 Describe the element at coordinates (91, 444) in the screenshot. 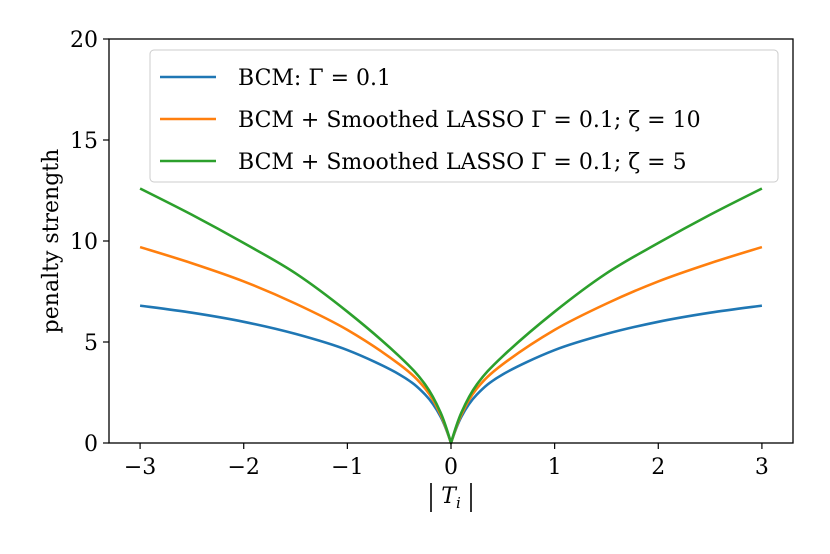

I see `y-tick-label: 0` at that location.